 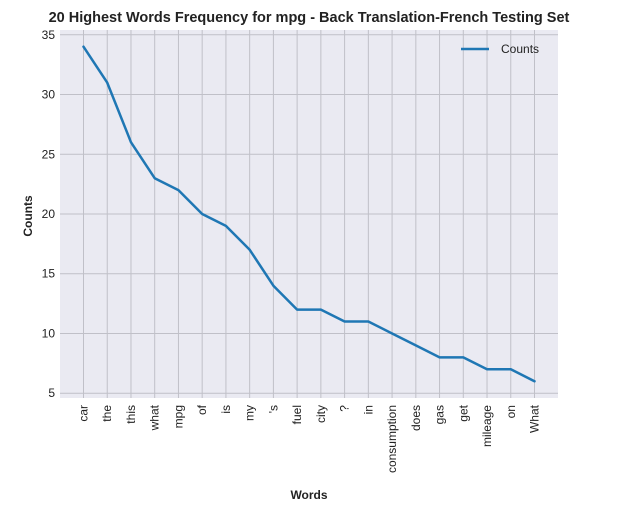 What do you see at coordinates (368, 409) in the screenshot?
I see `x-tick-label: in` at bounding box center [368, 409].